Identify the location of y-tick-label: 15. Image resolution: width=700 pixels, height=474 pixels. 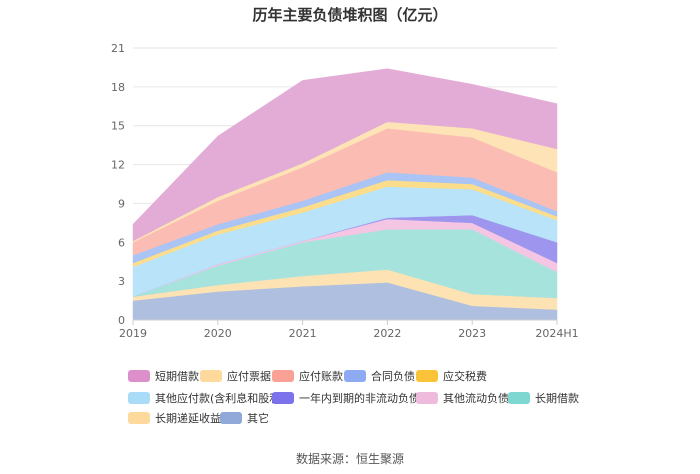
(118, 126).